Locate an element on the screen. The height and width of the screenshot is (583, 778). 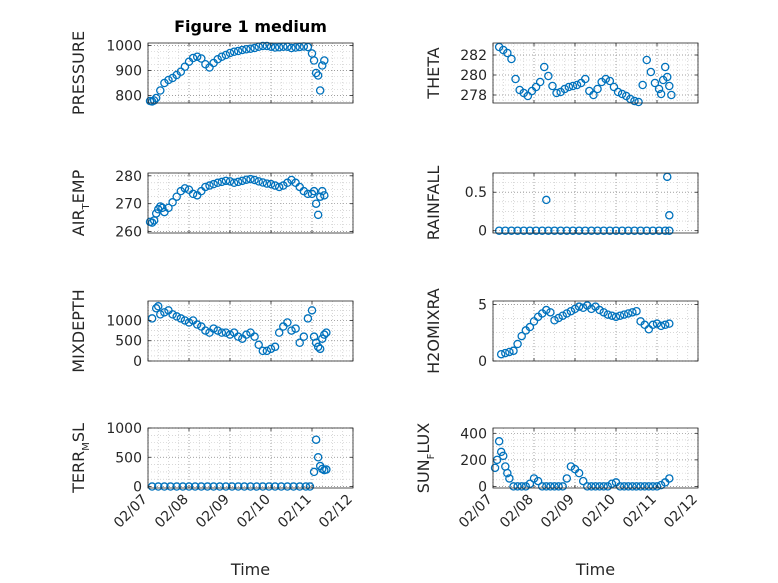
y-axis-label: H2OMIXRA is located at coordinates (433, 331).